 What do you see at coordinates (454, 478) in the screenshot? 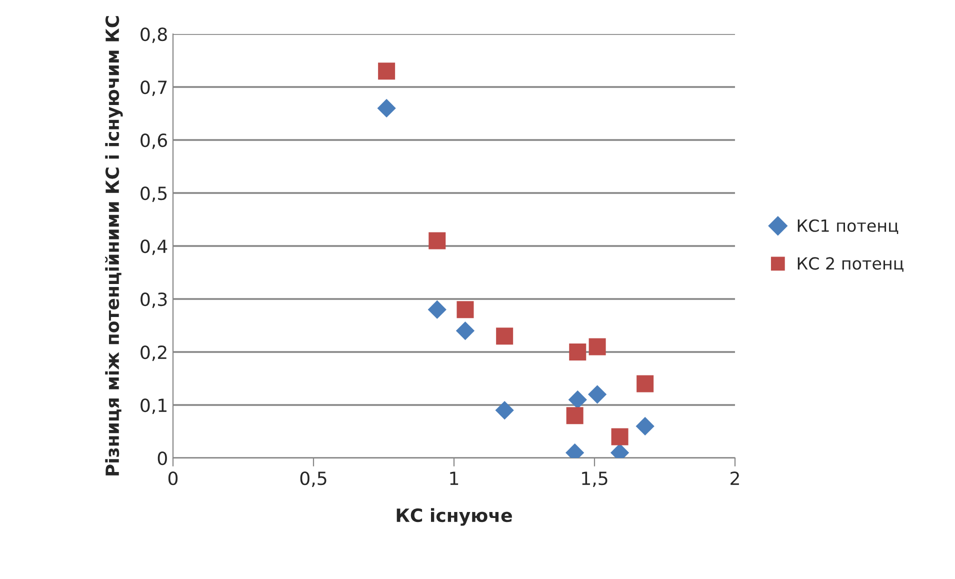
I see `x-tick-label: 1` at bounding box center [454, 478].